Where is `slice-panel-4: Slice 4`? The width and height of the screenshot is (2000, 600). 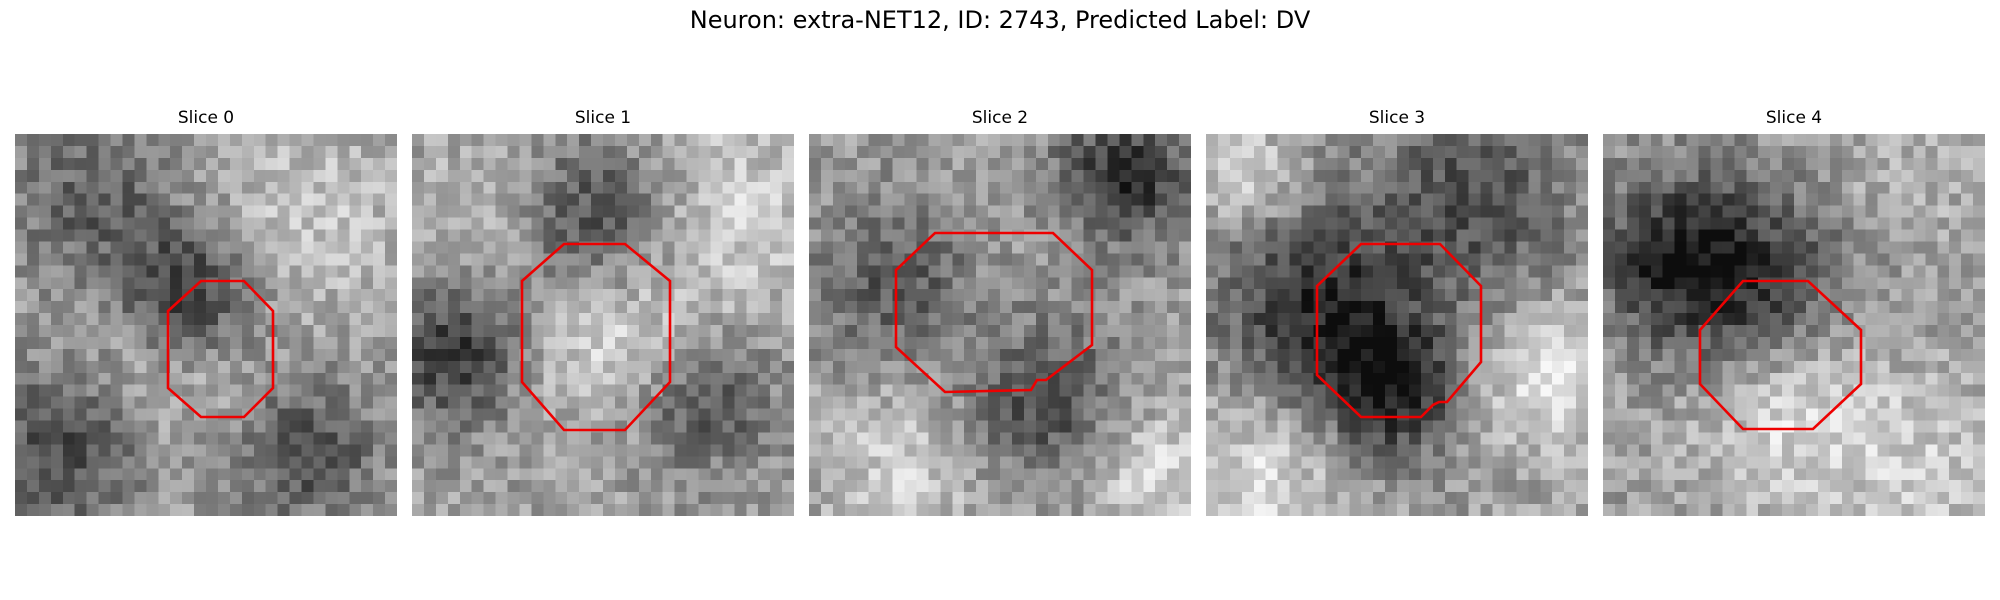 slice-panel-4: Slice 4 is located at coordinates (1794, 312).